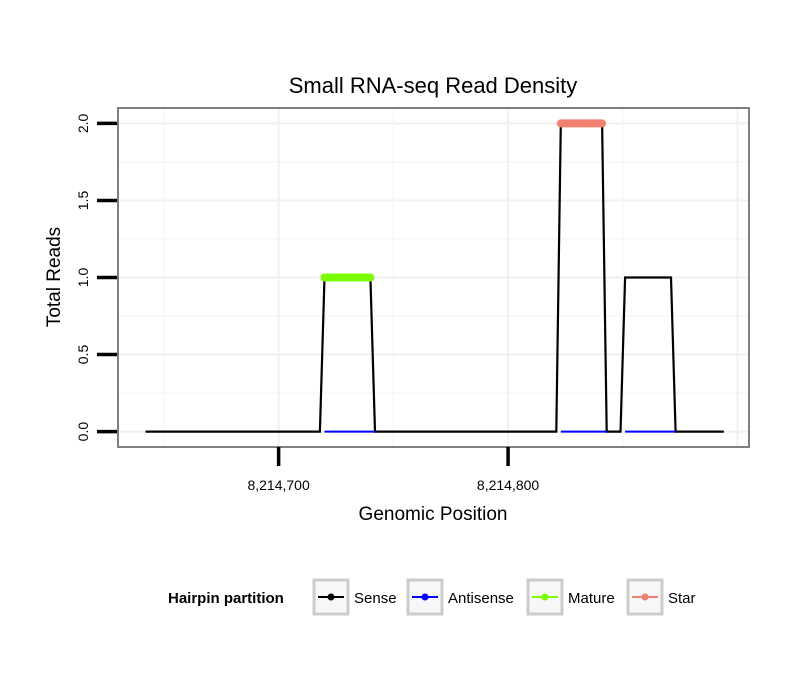 The height and width of the screenshot is (690, 810). I want to click on y-axis: 0.0 0.5 1.0 1.5 2.0, so click(96, 277).